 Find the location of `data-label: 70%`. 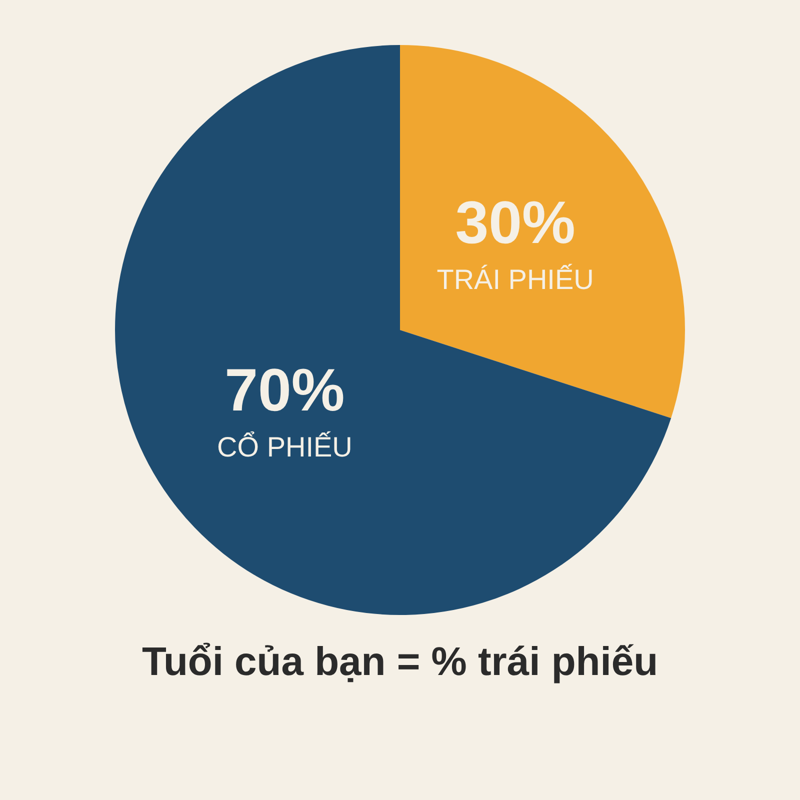

data-label: 70% is located at coordinates (284, 390).